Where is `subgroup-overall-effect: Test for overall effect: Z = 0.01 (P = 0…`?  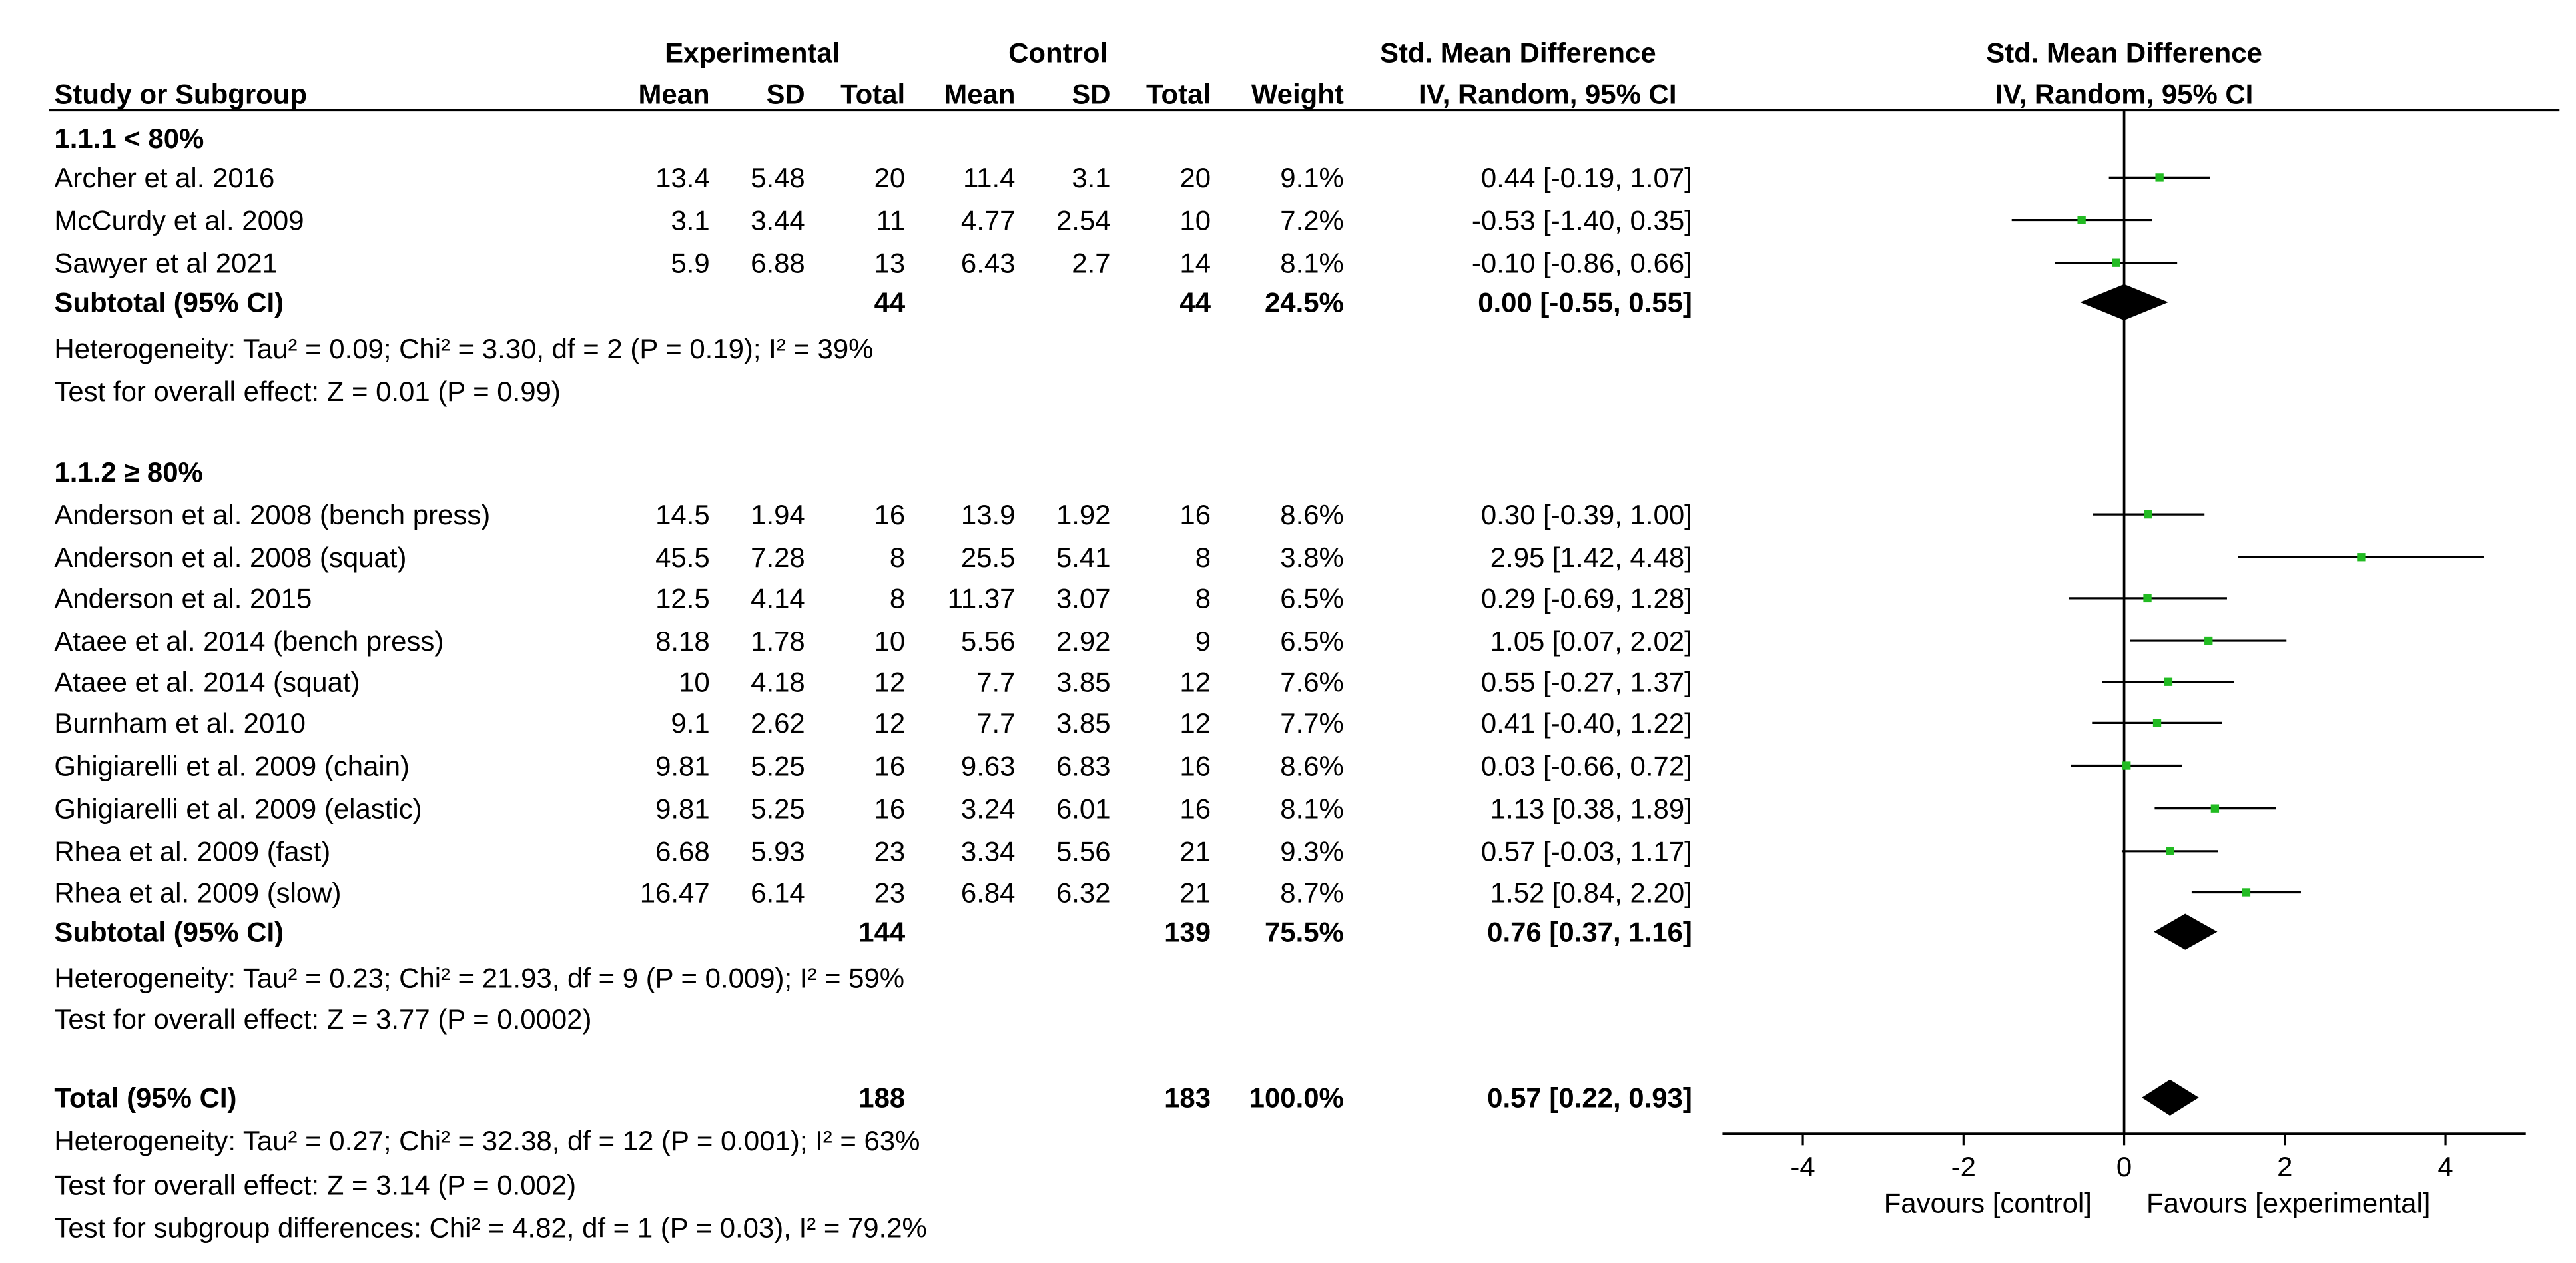
subgroup-overall-effect: Test for overall effect: Z = 0.01 (P = 0… is located at coordinates (307, 391).